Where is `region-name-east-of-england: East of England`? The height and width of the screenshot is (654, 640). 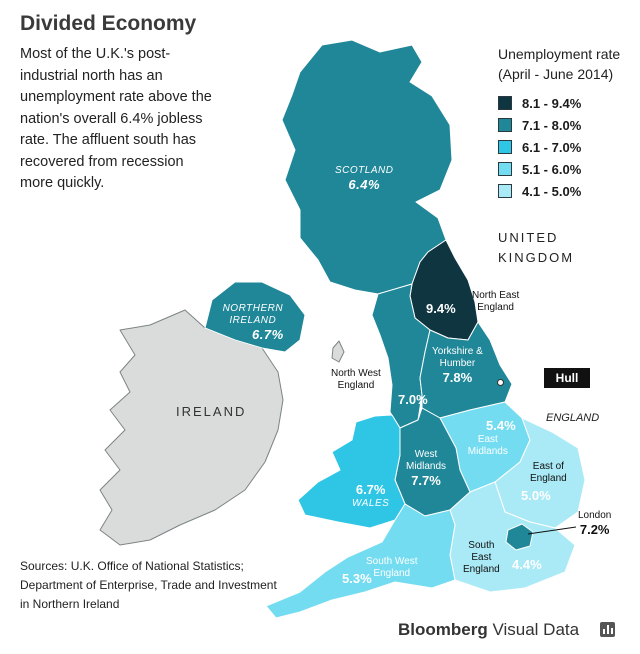 region-name-east-of-england: East of England is located at coordinates (548, 473).